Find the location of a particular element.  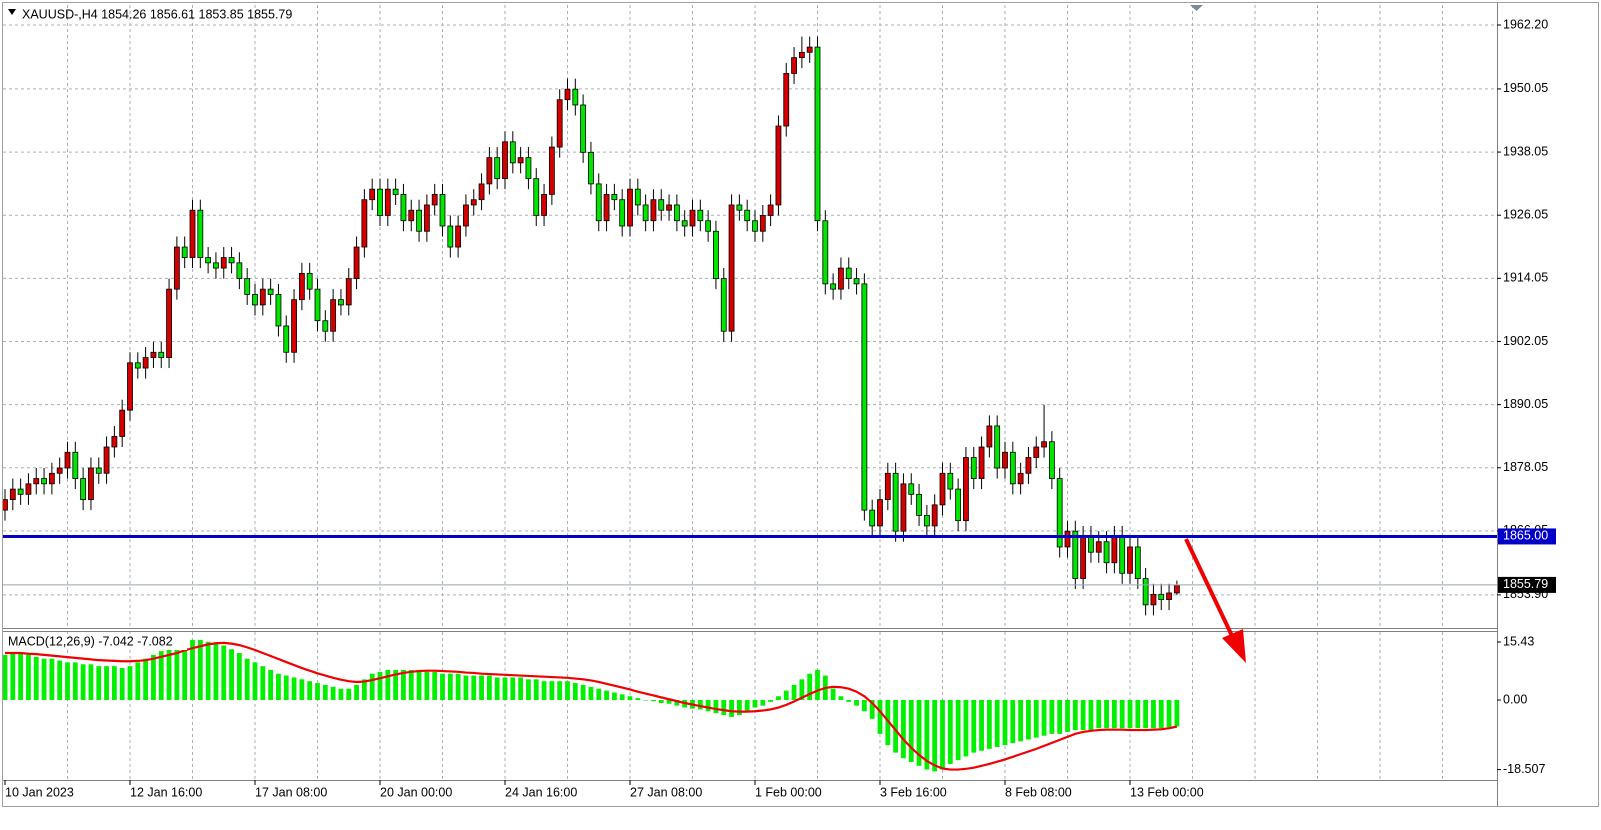

shift-marker is located at coordinates (1196, 8).